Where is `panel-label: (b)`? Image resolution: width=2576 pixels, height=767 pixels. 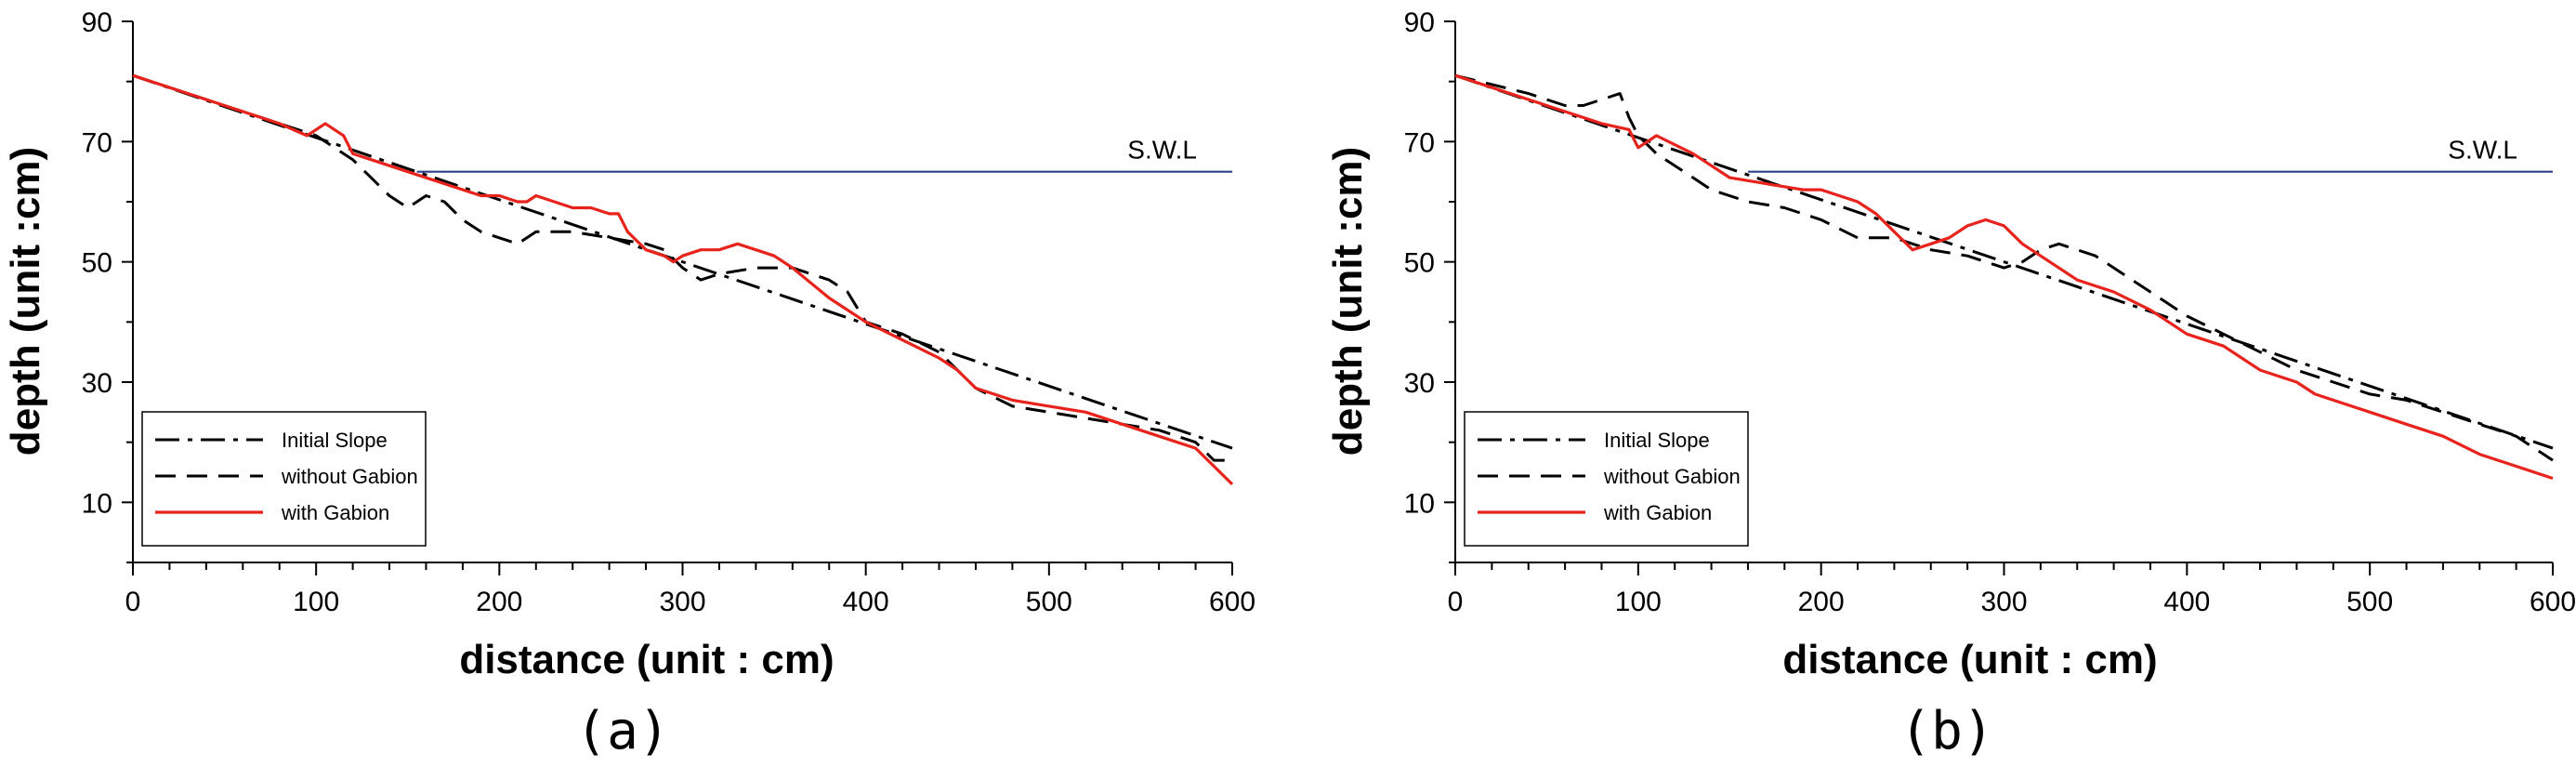
panel-label: (b) is located at coordinates (1946, 731).